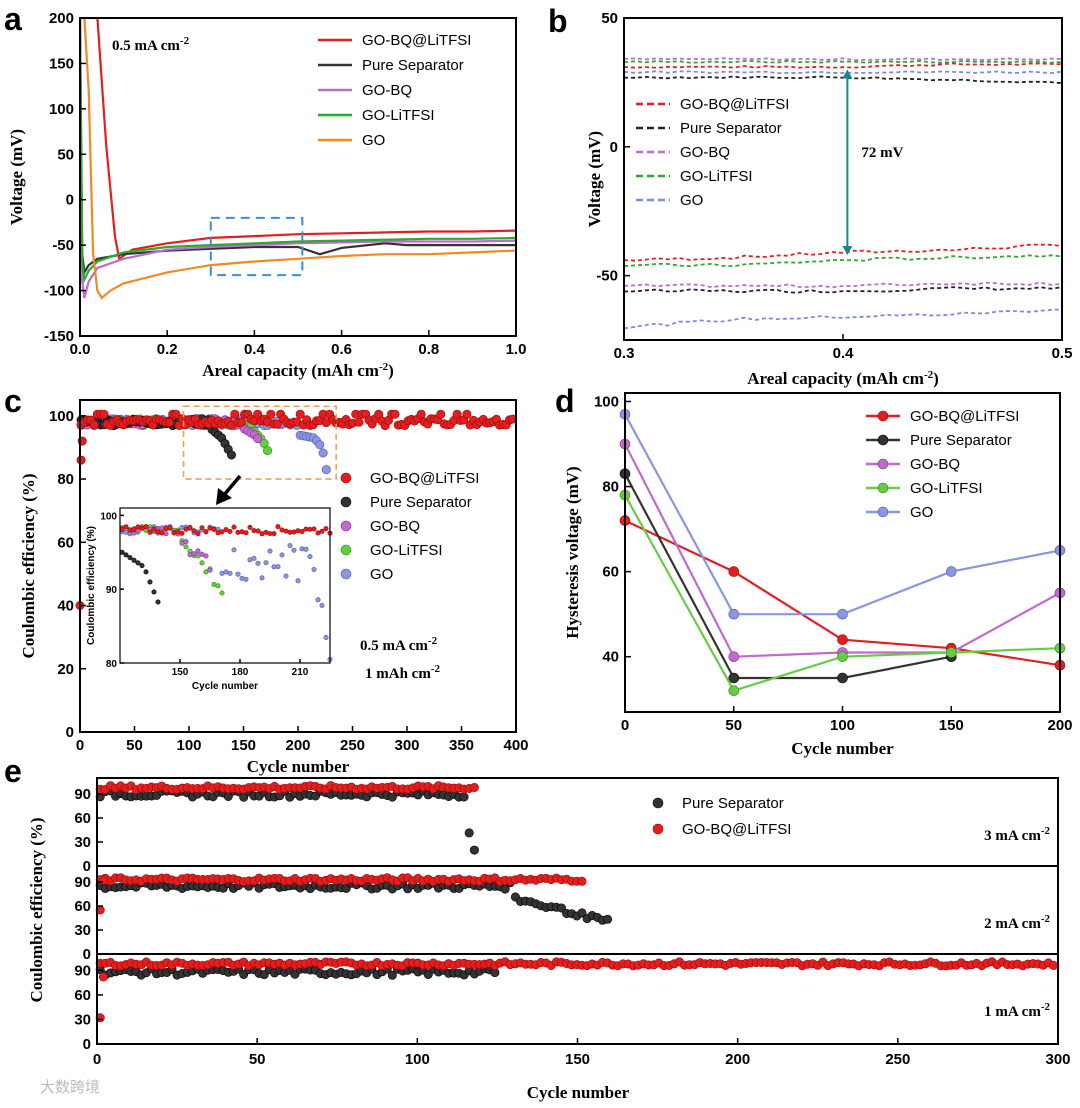 The height and width of the screenshot is (1108, 1080). I want to click on legend-marker-go, so click(883, 512).